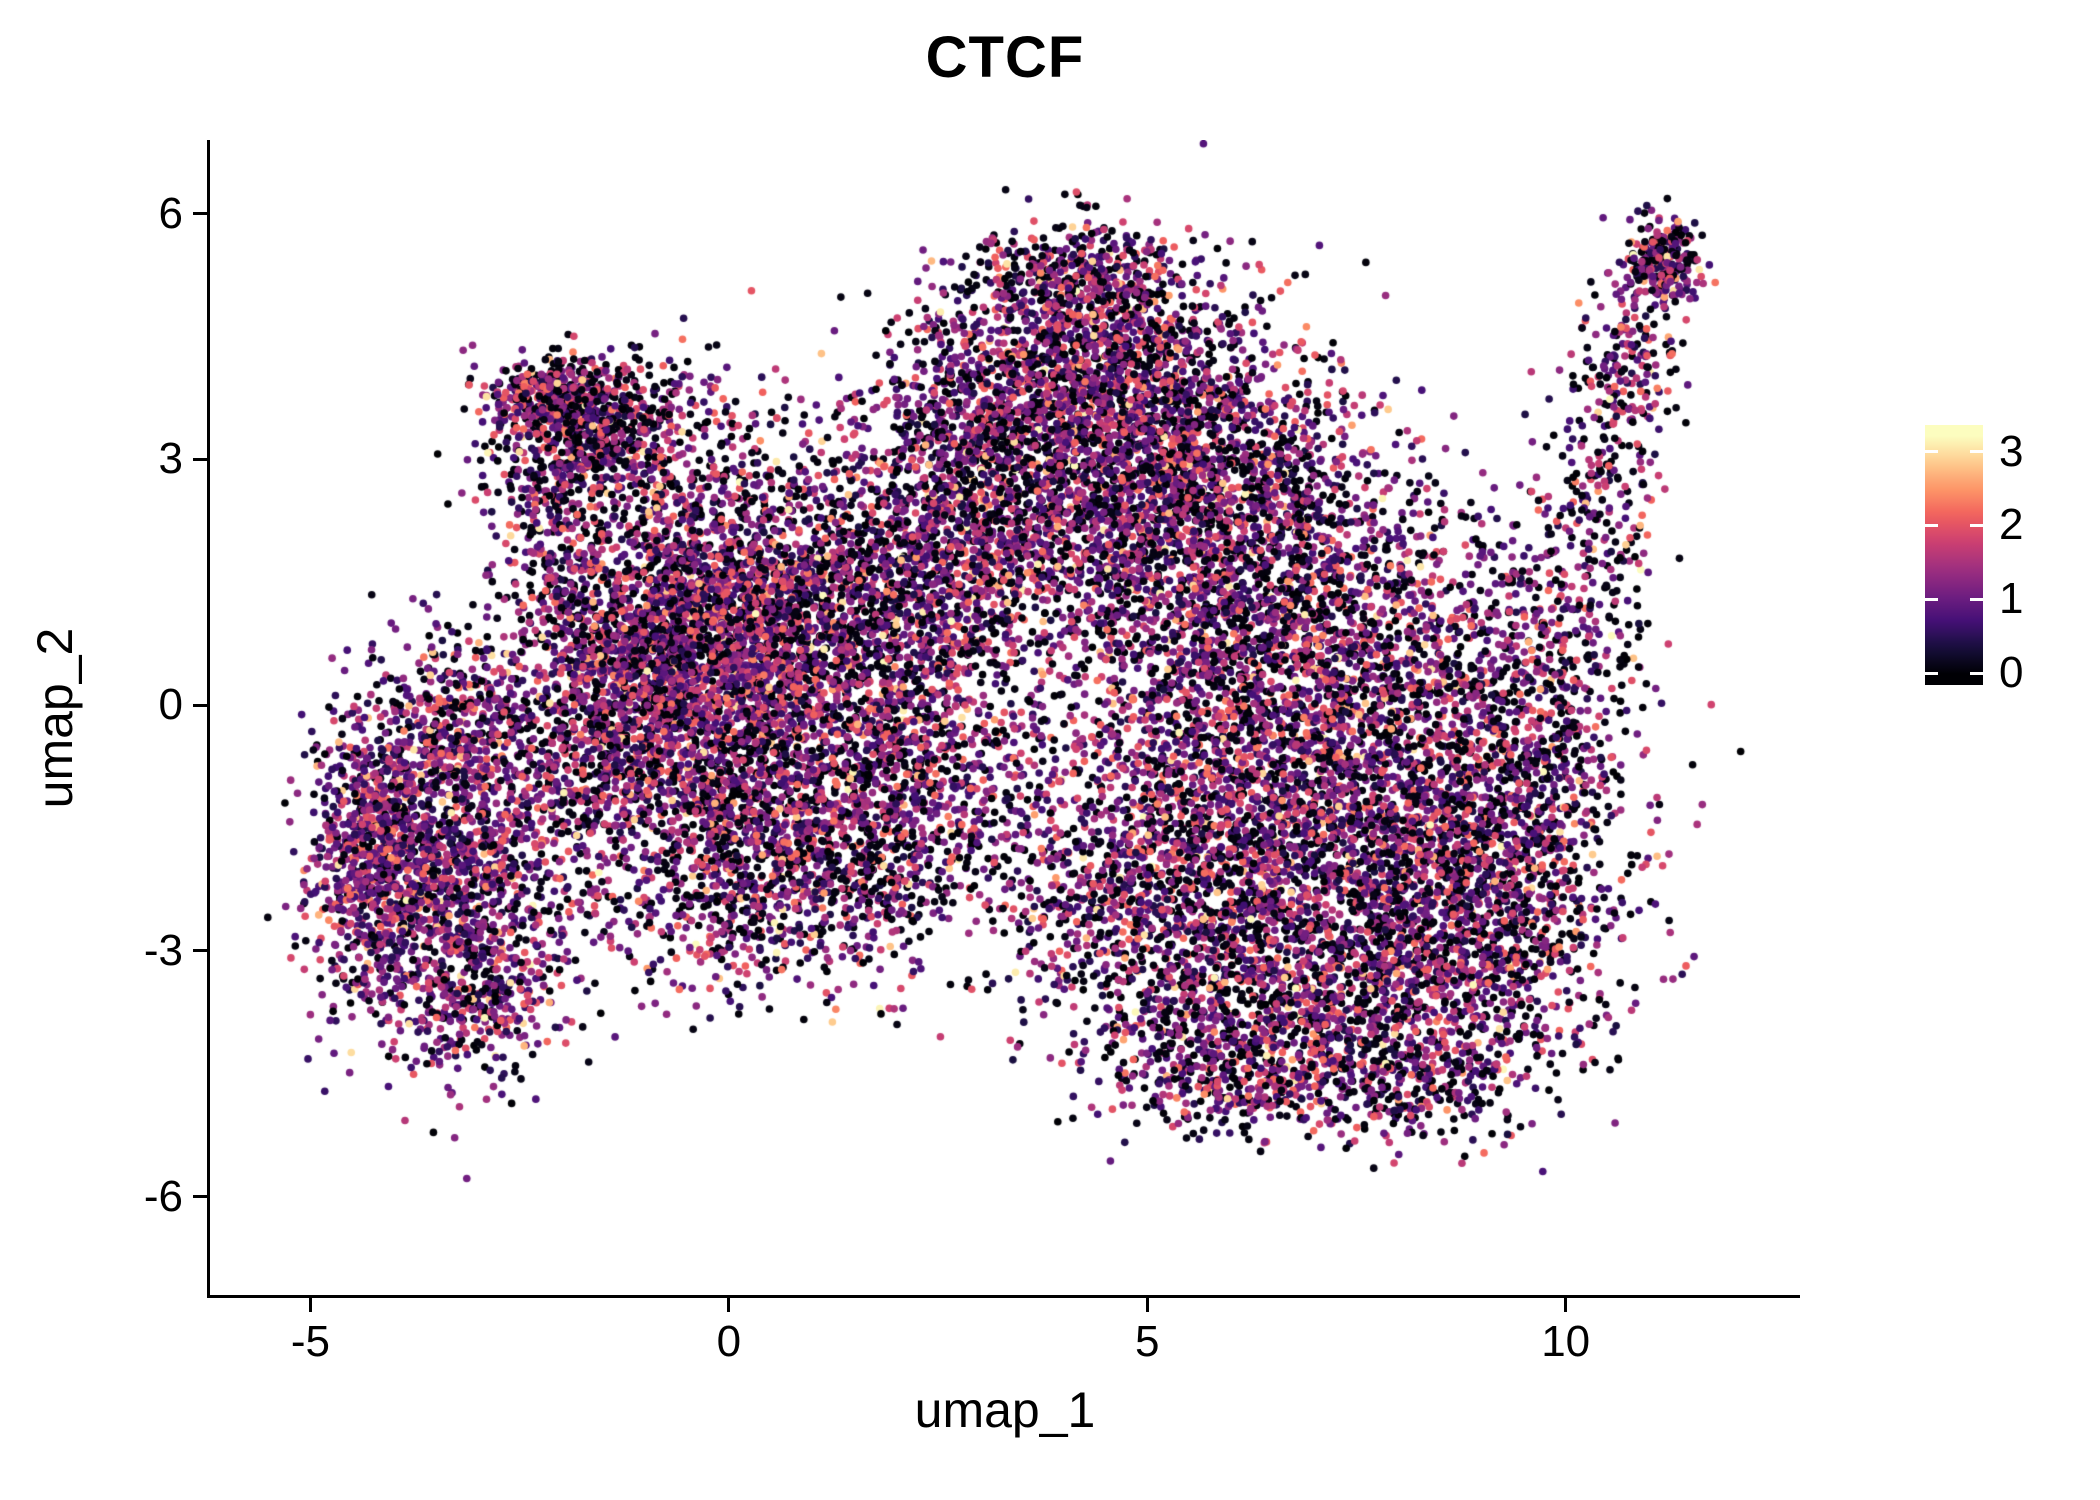 The height and width of the screenshot is (1500, 2100). What do you see at coordinates (208, 719) in the screenshot?
I see `y-axis-line` at bounding box center [208, 719].